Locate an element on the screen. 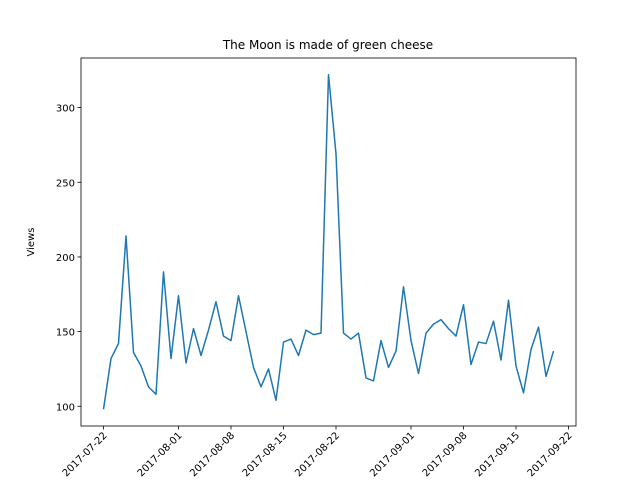 The width and height of the screenshot is (640, 480). y-tick-label: 200 is located at coordinates (65, 258).